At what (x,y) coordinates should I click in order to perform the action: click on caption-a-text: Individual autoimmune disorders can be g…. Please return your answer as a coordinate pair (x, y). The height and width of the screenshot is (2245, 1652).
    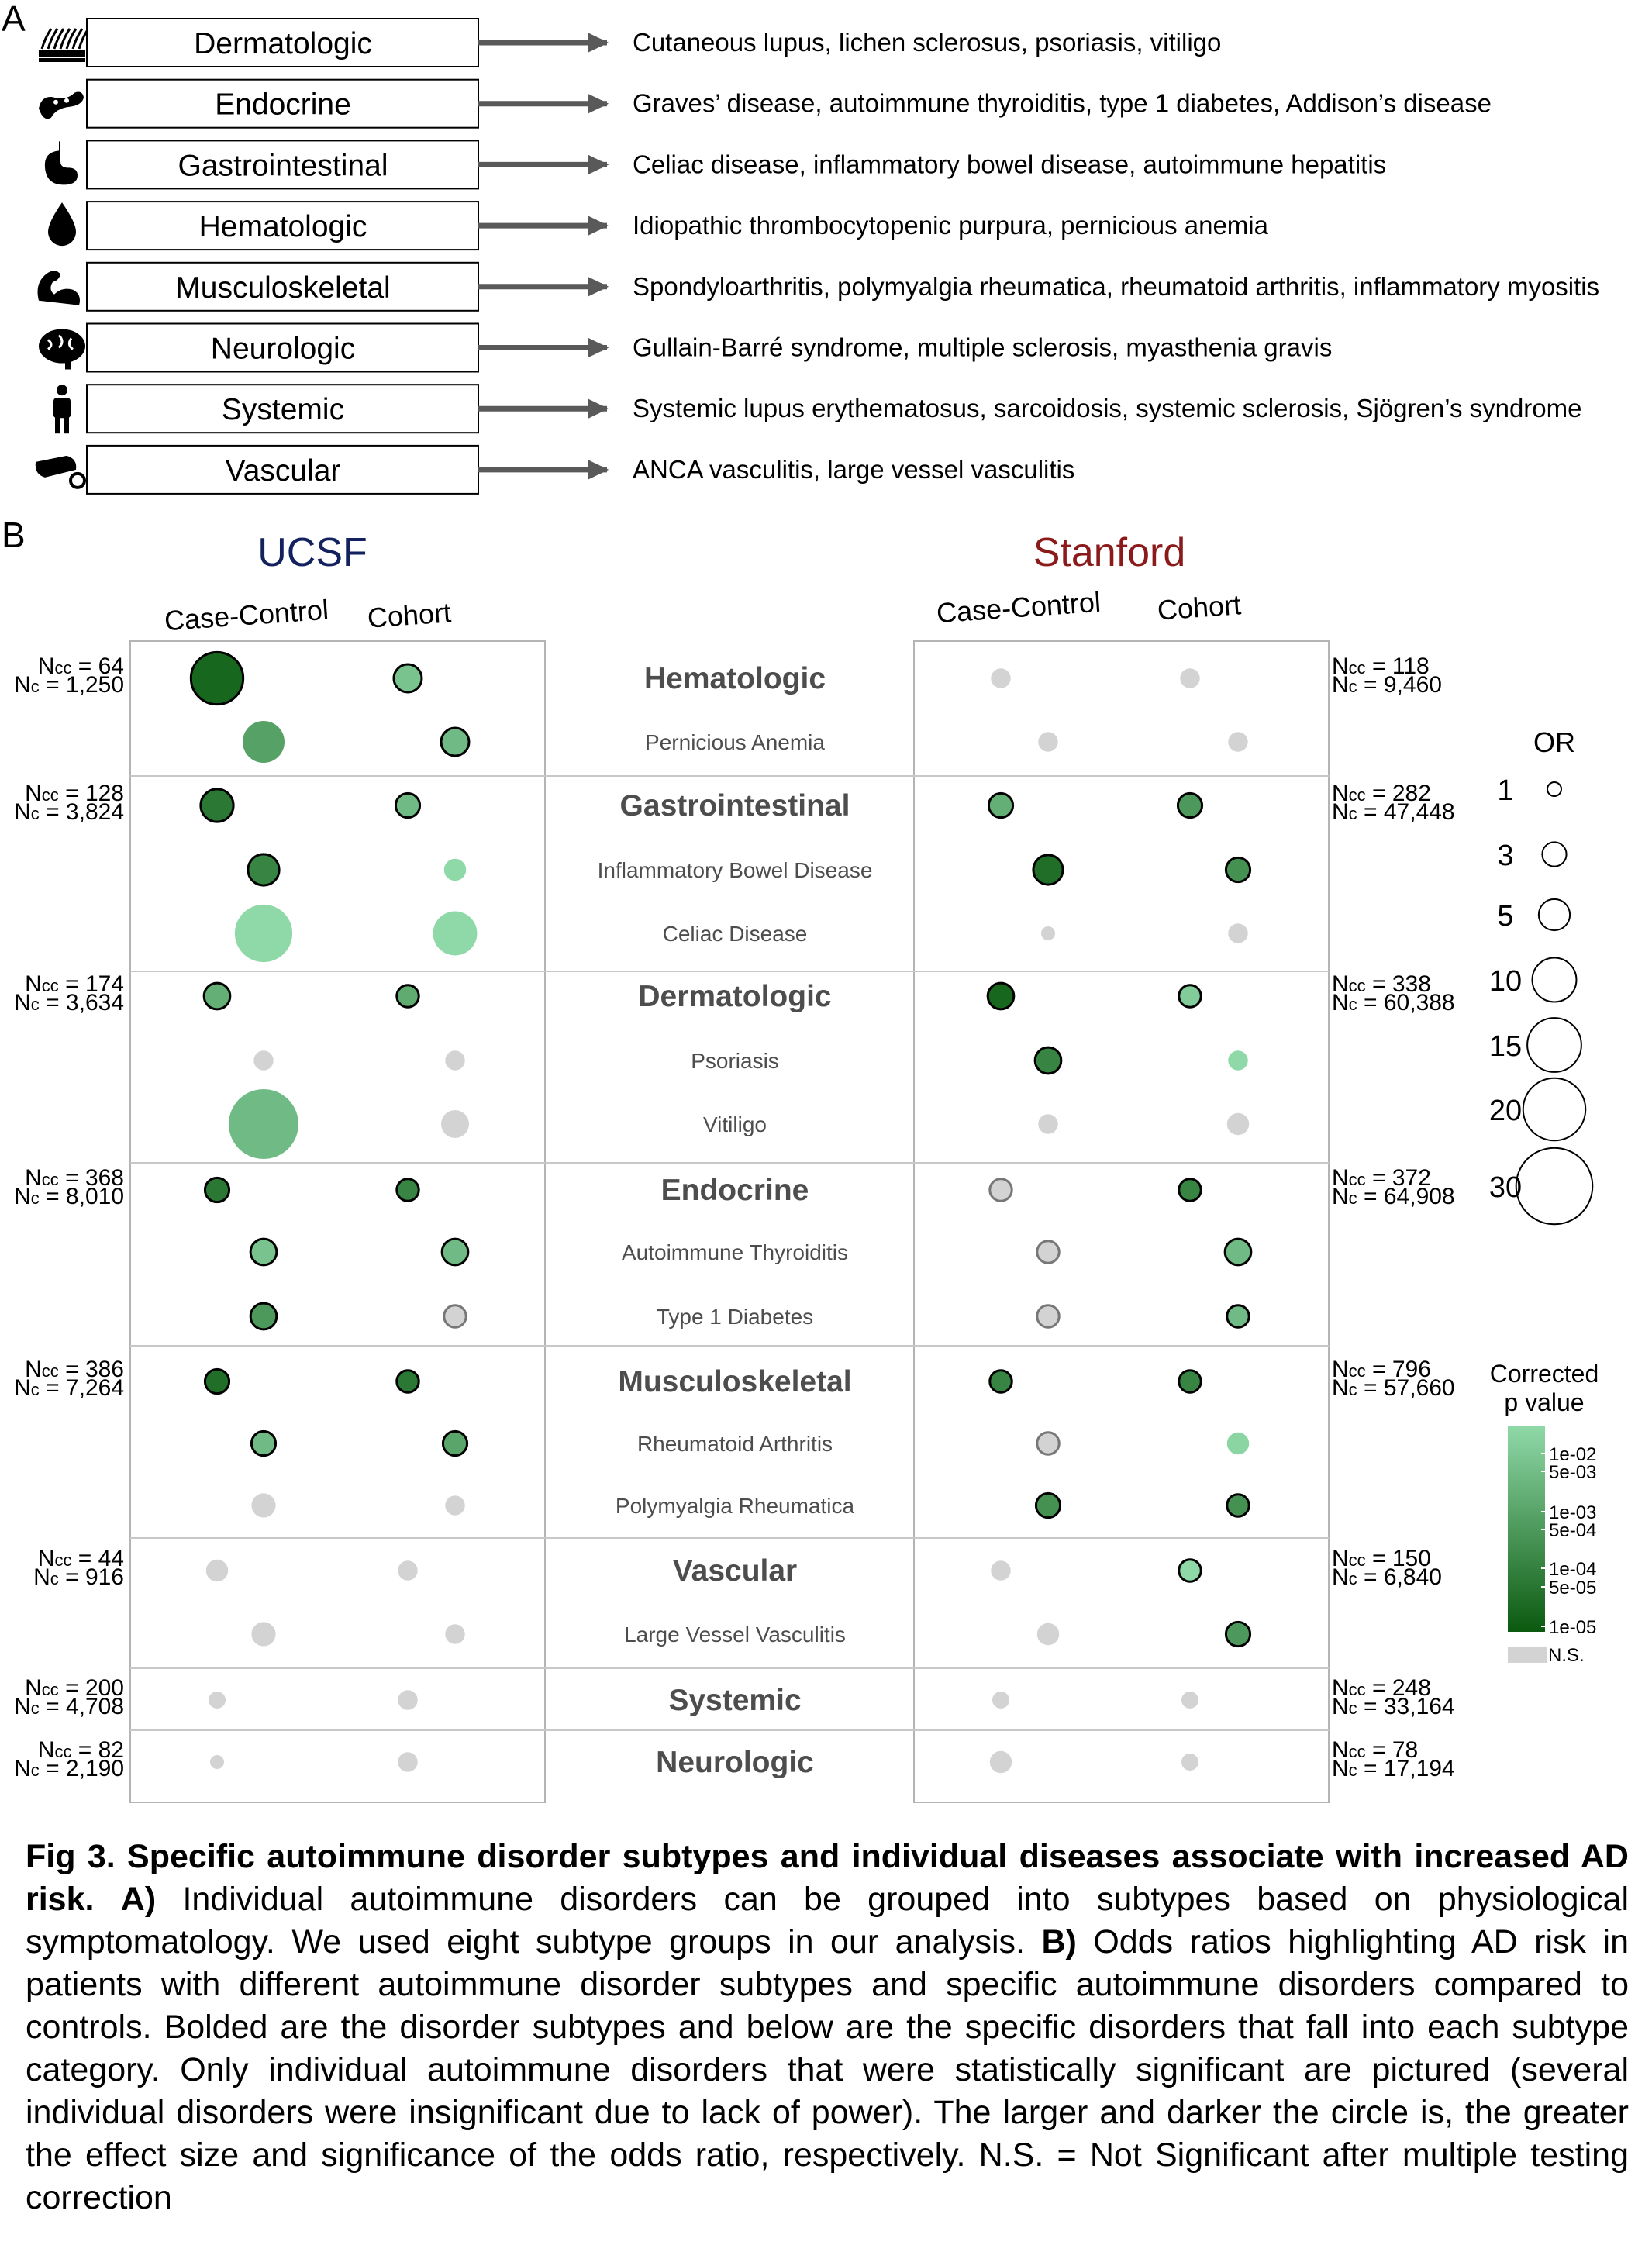
    Looking at the image, I should click on (828, 1920).